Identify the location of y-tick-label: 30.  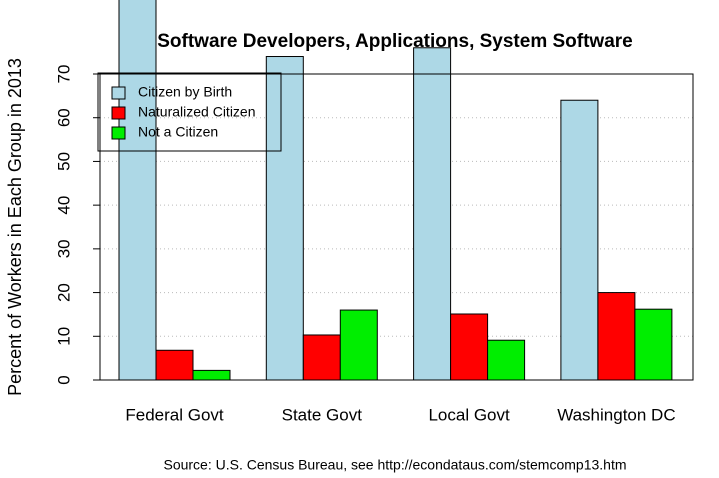
(63, 248).